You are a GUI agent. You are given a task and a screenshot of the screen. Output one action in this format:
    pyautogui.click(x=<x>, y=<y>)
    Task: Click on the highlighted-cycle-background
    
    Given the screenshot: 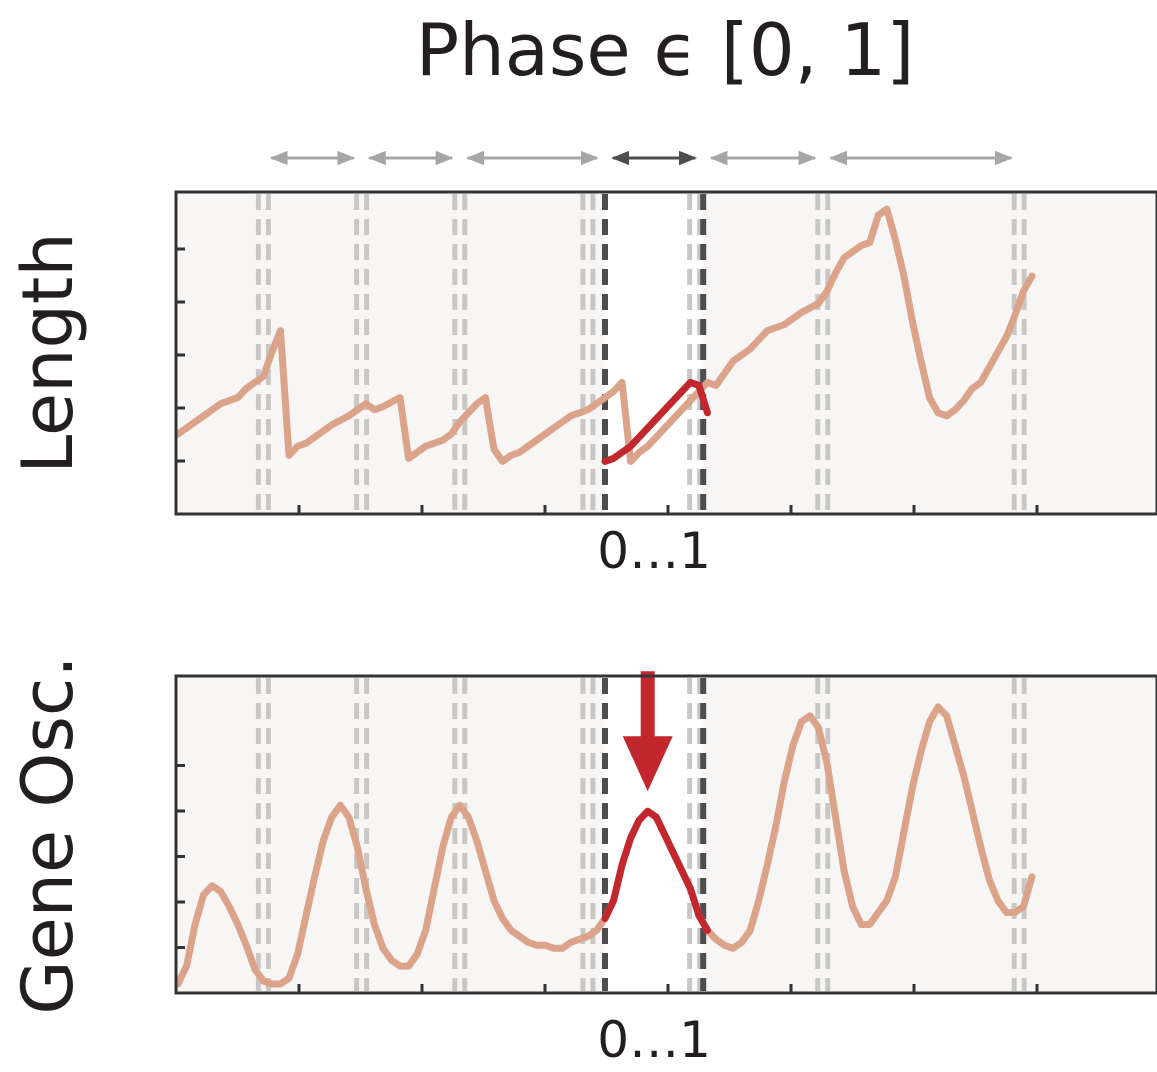 What is the action you would take?
    pyautogui.click(x=654, y=353)
    